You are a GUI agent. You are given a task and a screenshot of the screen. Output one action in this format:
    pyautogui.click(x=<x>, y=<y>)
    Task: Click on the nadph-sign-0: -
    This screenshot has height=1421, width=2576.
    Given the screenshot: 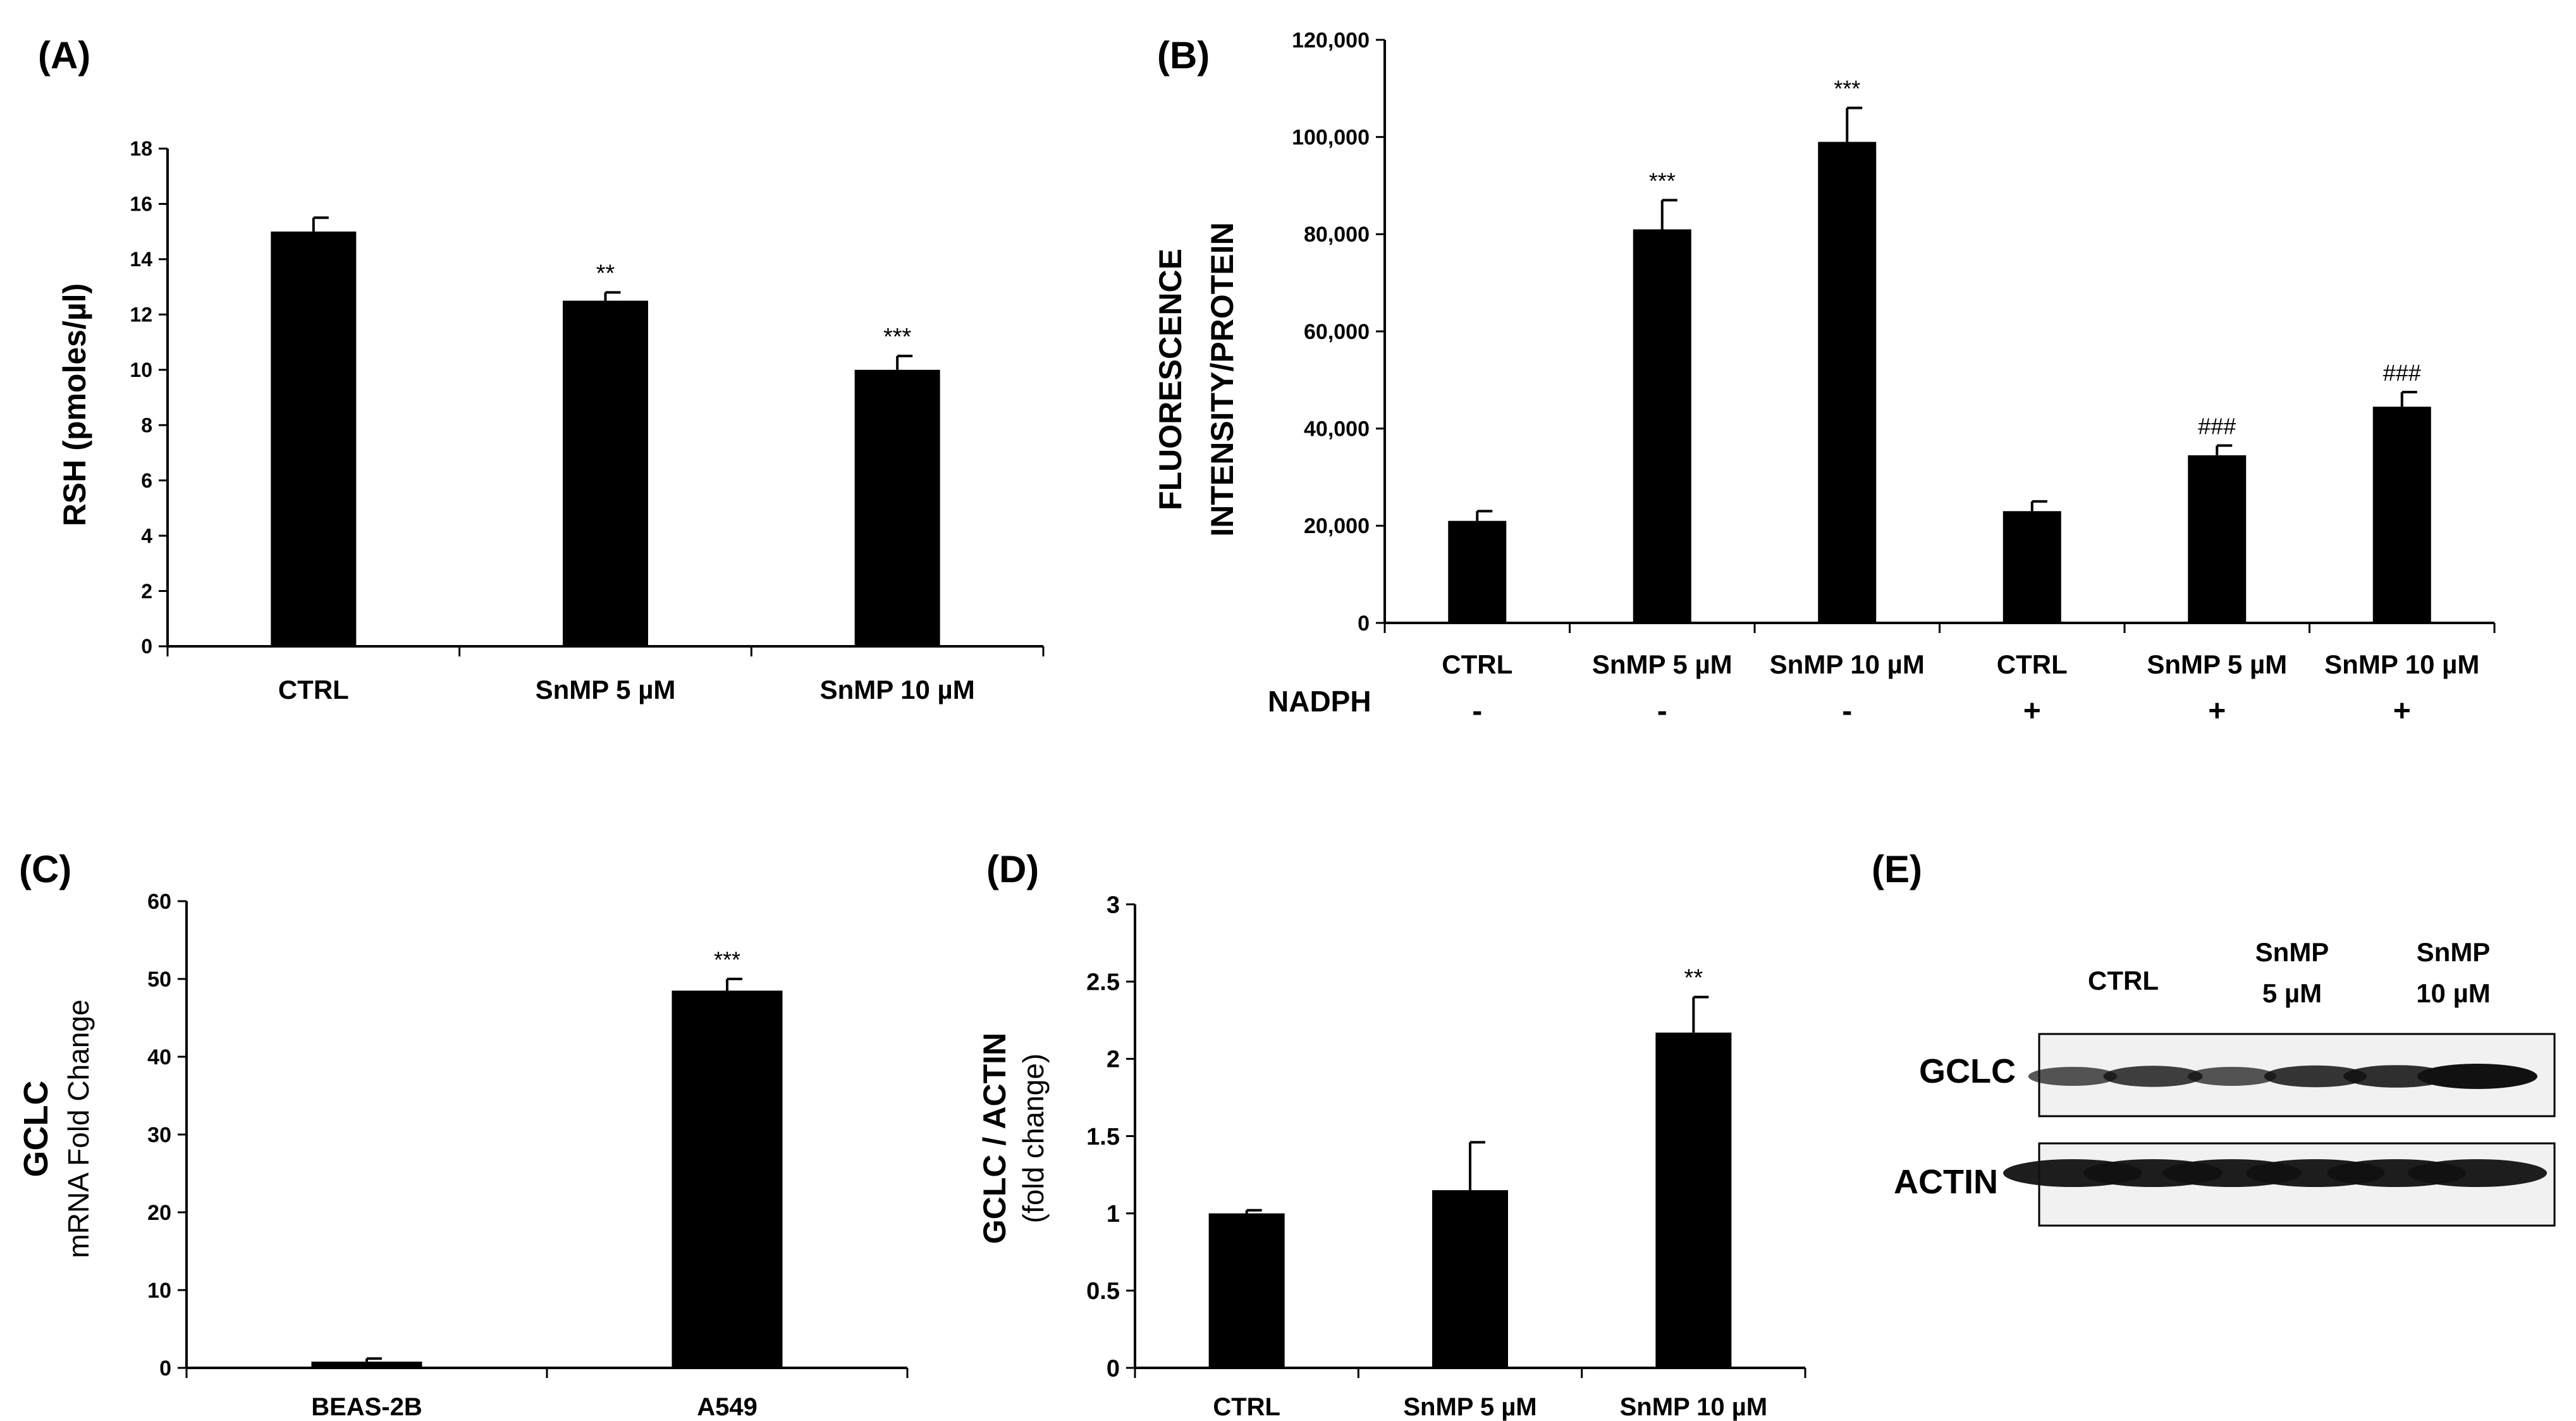 What is the action you would take?
    pyautogui.click(x=1477, y=711)
    